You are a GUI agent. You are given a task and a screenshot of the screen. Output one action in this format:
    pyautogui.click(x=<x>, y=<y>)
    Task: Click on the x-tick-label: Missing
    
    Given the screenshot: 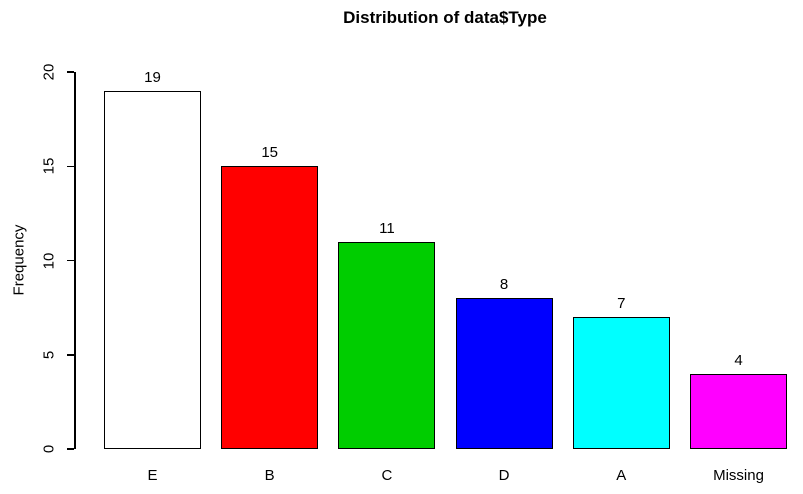 What is the action you would take?
    pyautogui.click(x=738, y=475)
    